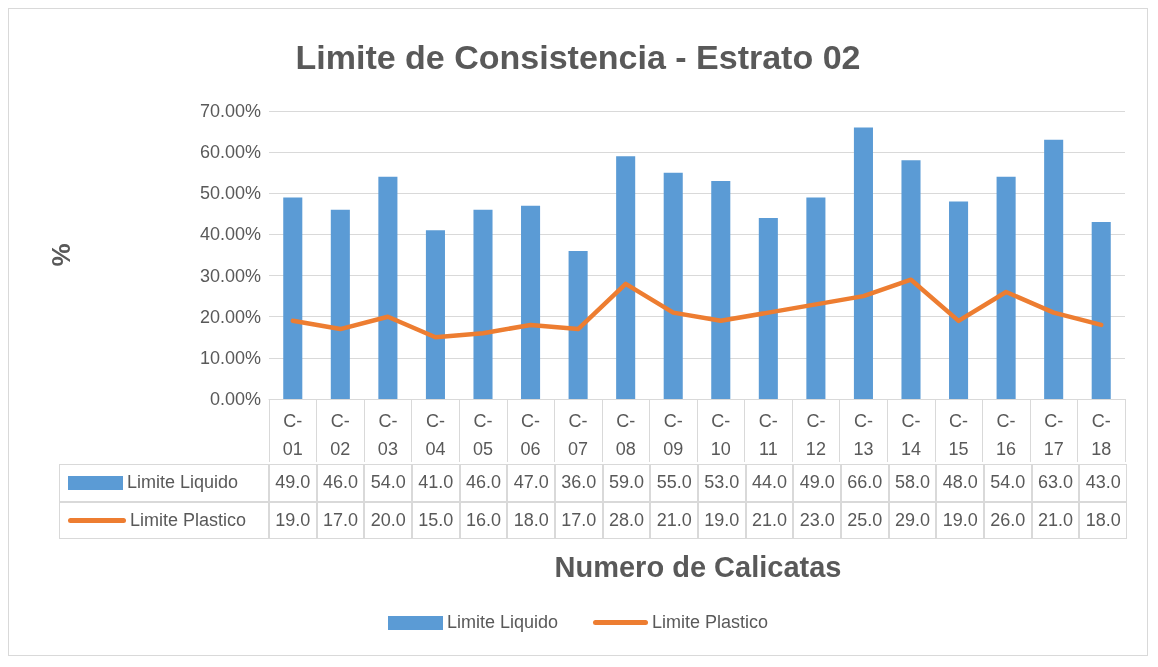  What do you see at coordinates (673, 435) in the screenshot?
I see `x-tick-label: C-09` at bounding box center [673, 435].